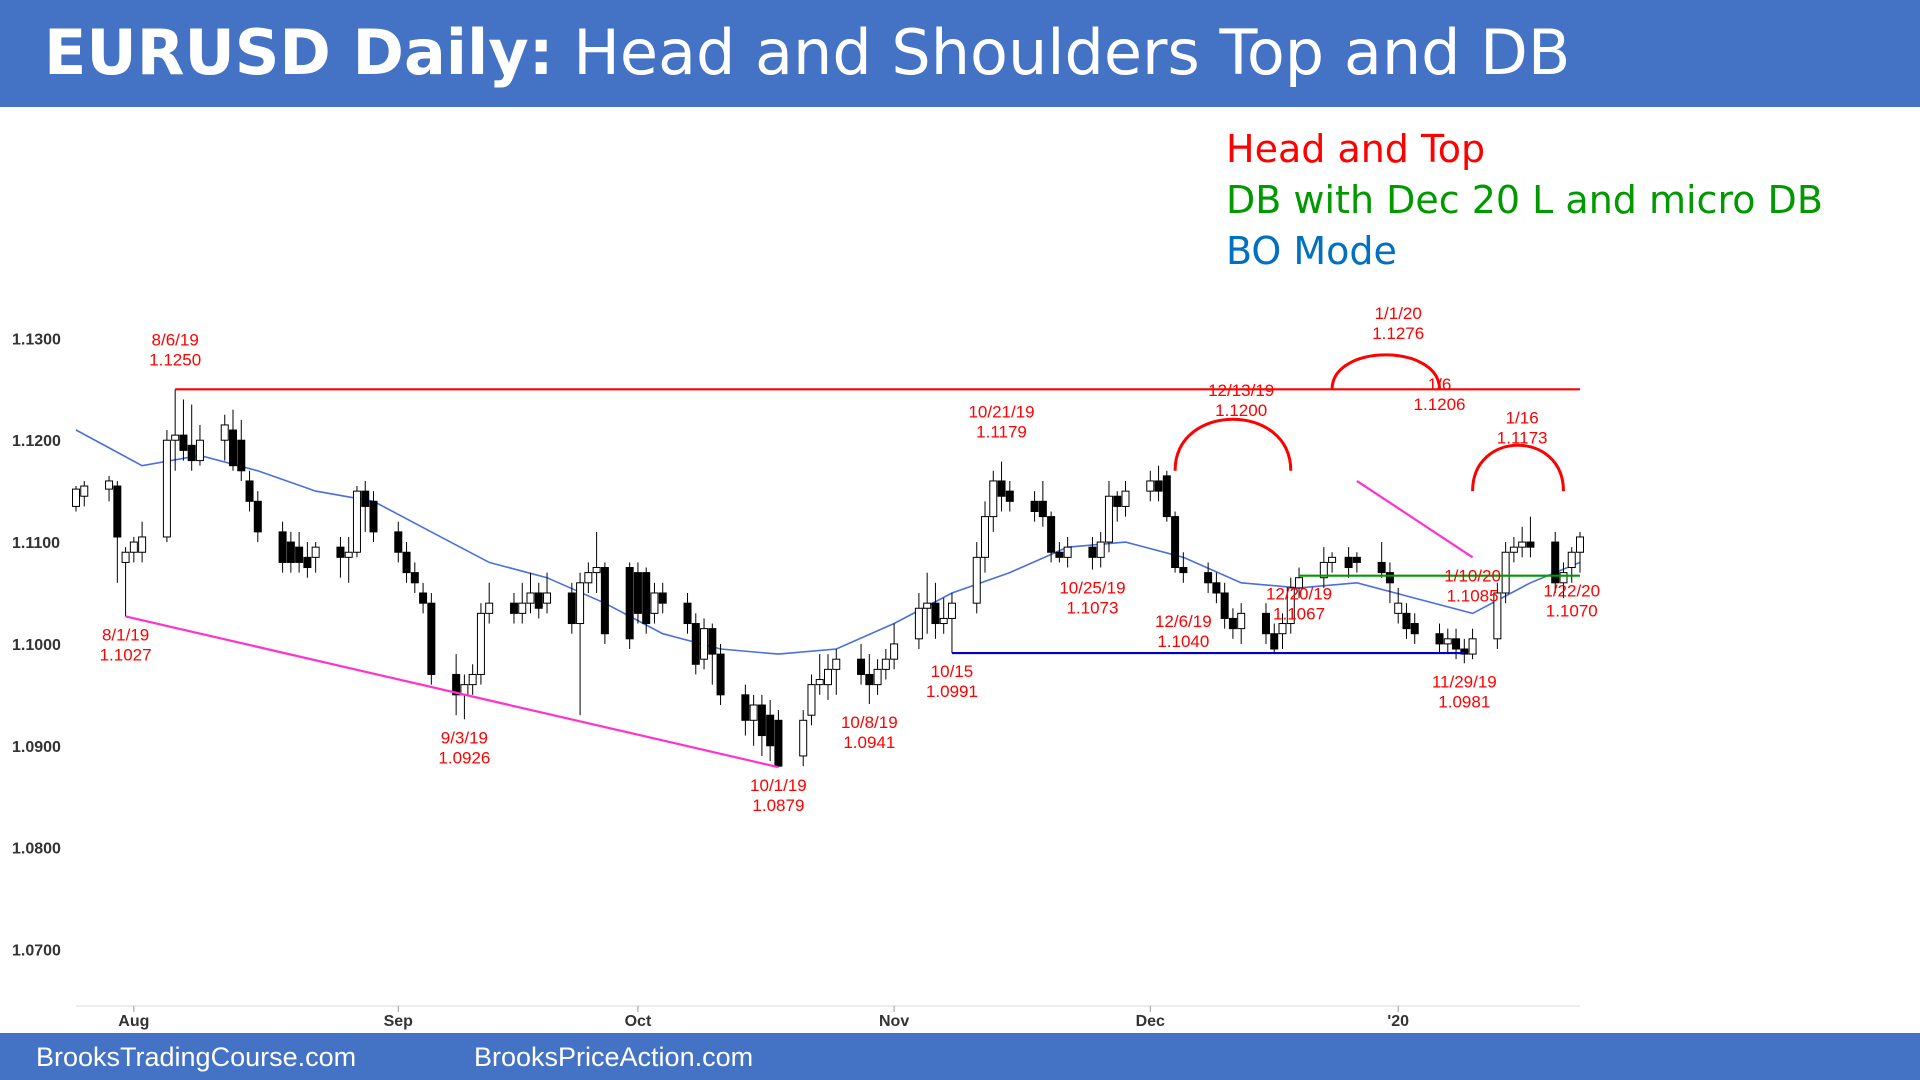 The height and width of the screenshot is (1080, 1920). Describe the element at coordinates (1464, 701) in the screenshot. I see `annotation-8-line-1: 1.0981` at that location.